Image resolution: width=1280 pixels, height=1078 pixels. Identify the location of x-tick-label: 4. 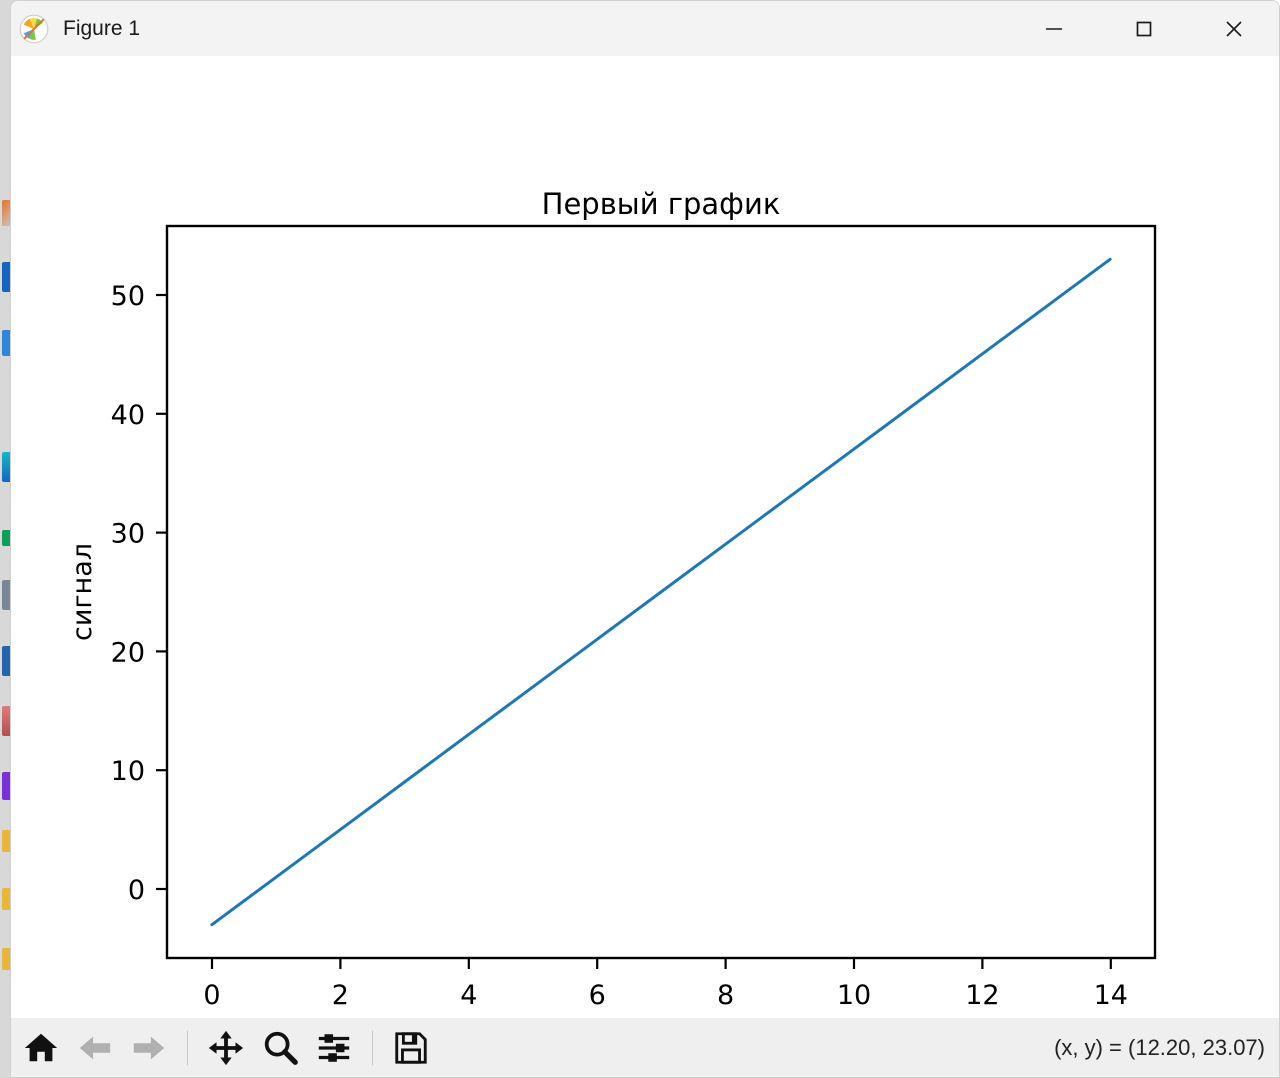
(468, 995).